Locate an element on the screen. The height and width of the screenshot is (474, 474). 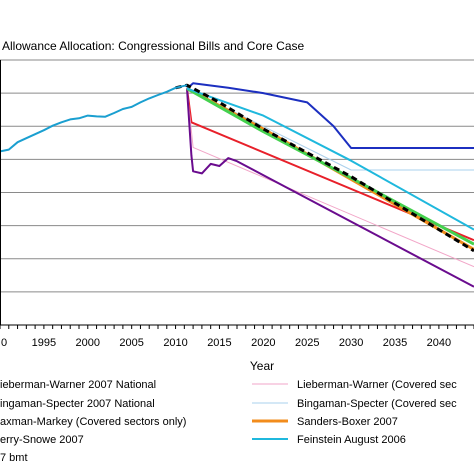
x-tick-label: 2020 is located at coordinates (263, 343).